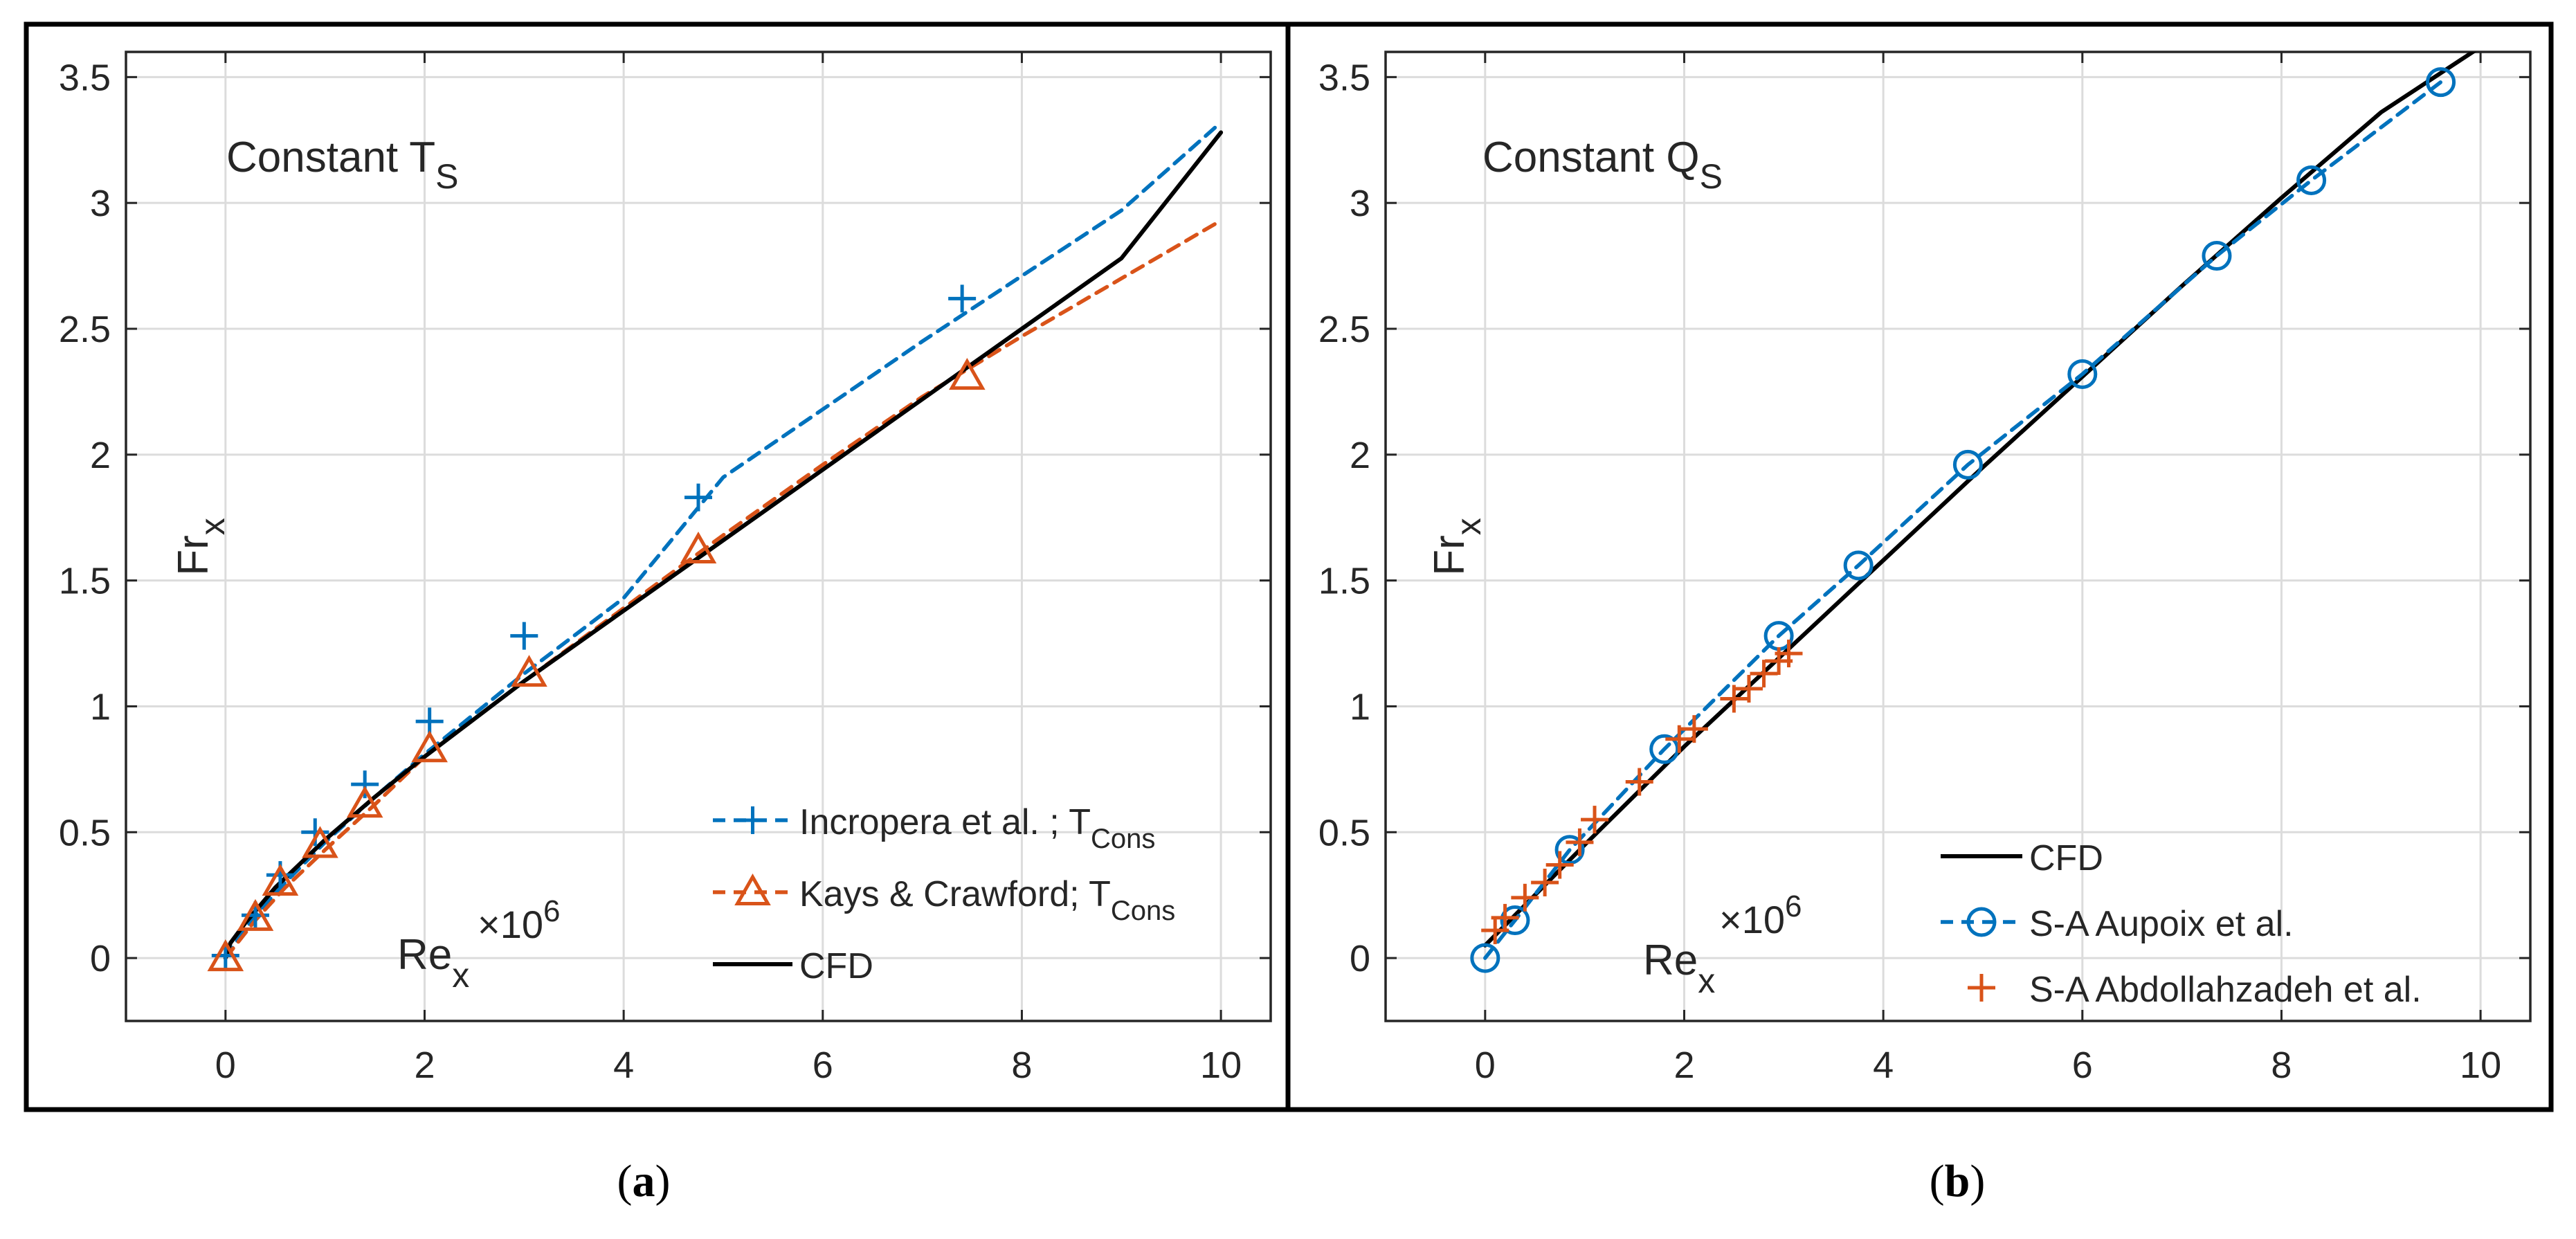  What do you see at coordinates (1602, 165) in the screenshot?
I see `chart-title: Constant QS` at bounding box center [1602, 165].